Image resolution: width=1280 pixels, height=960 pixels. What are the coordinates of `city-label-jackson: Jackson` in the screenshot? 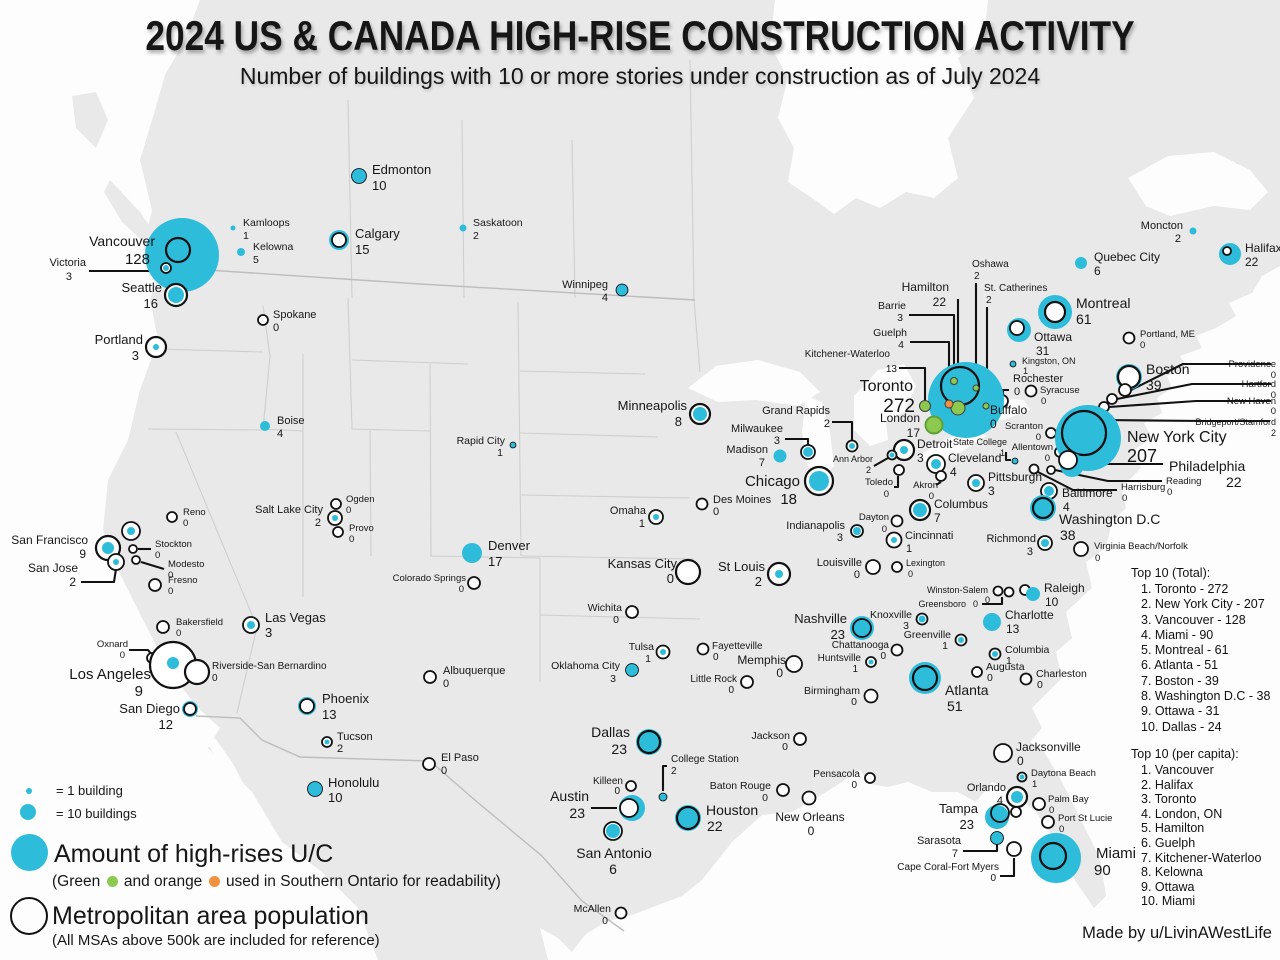 It's located at (770, 736).